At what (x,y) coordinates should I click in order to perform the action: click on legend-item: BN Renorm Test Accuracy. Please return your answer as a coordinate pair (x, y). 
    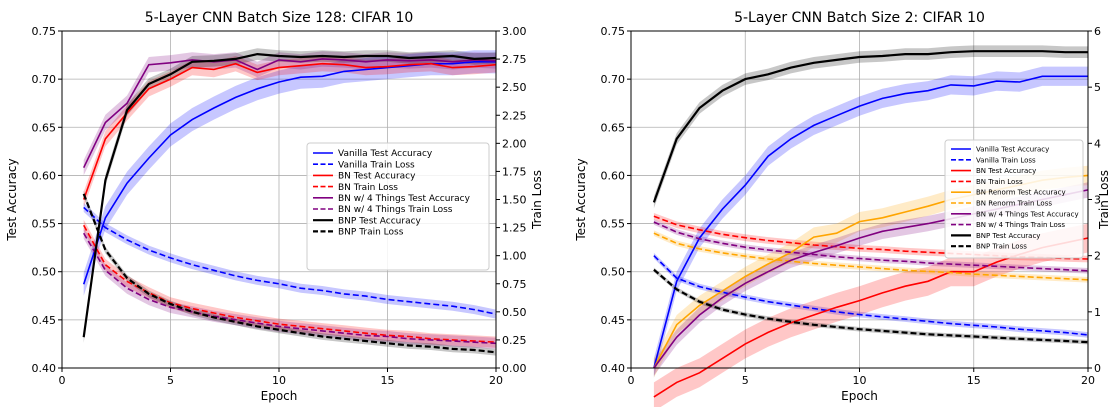
    Looking at the image, I should click on (1008, 193).